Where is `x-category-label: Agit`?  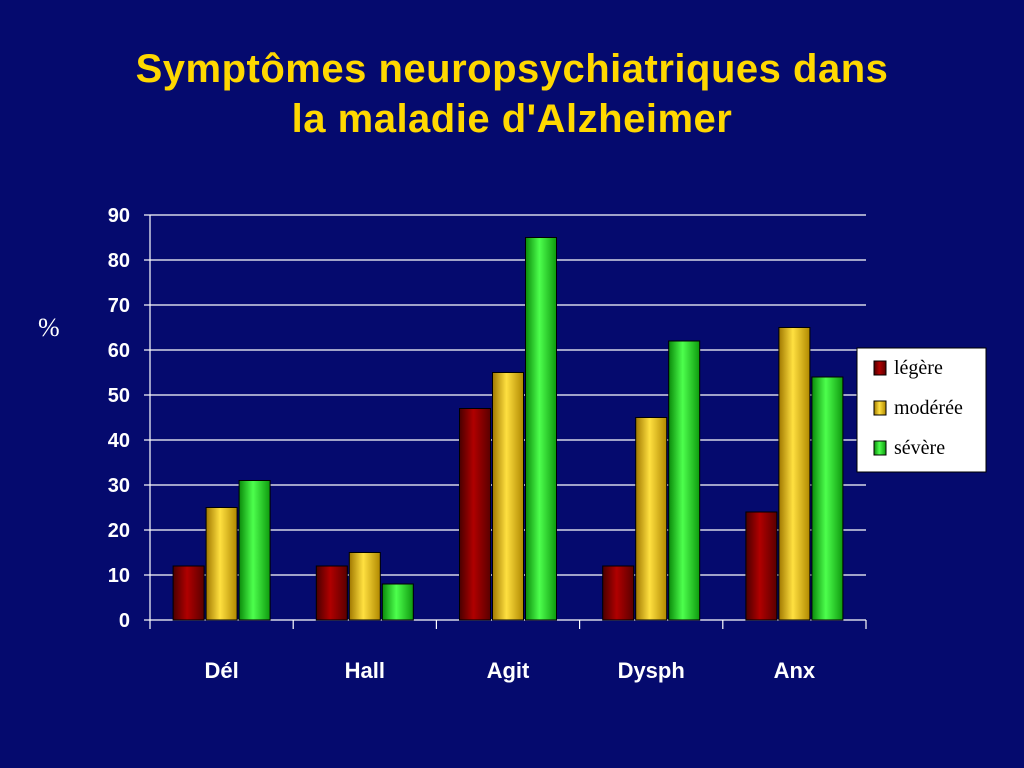
x-category-label: Agit is located at coordinates (508, 670).